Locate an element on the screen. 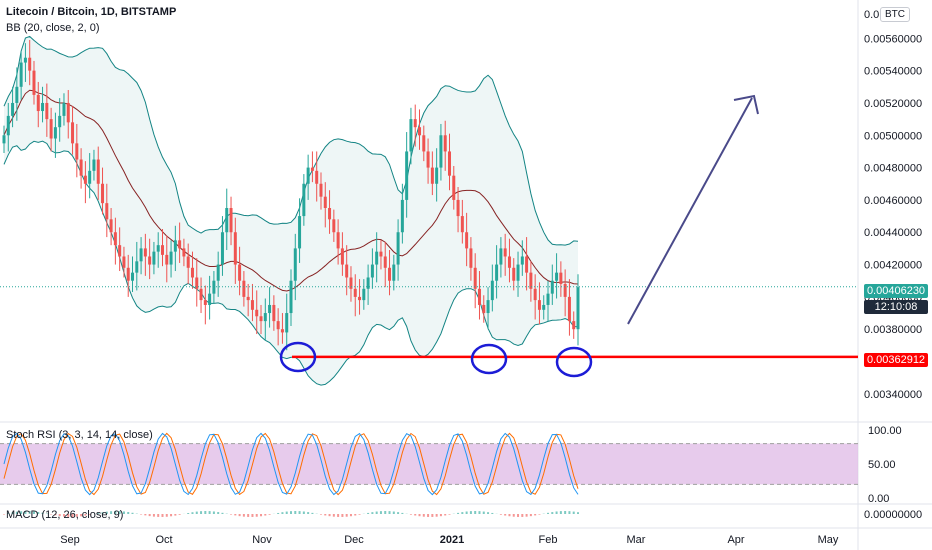  stoch-rsi-title: Stoch RSI (3, 3, 14, 14, close) is located at coordinates (79, 435).